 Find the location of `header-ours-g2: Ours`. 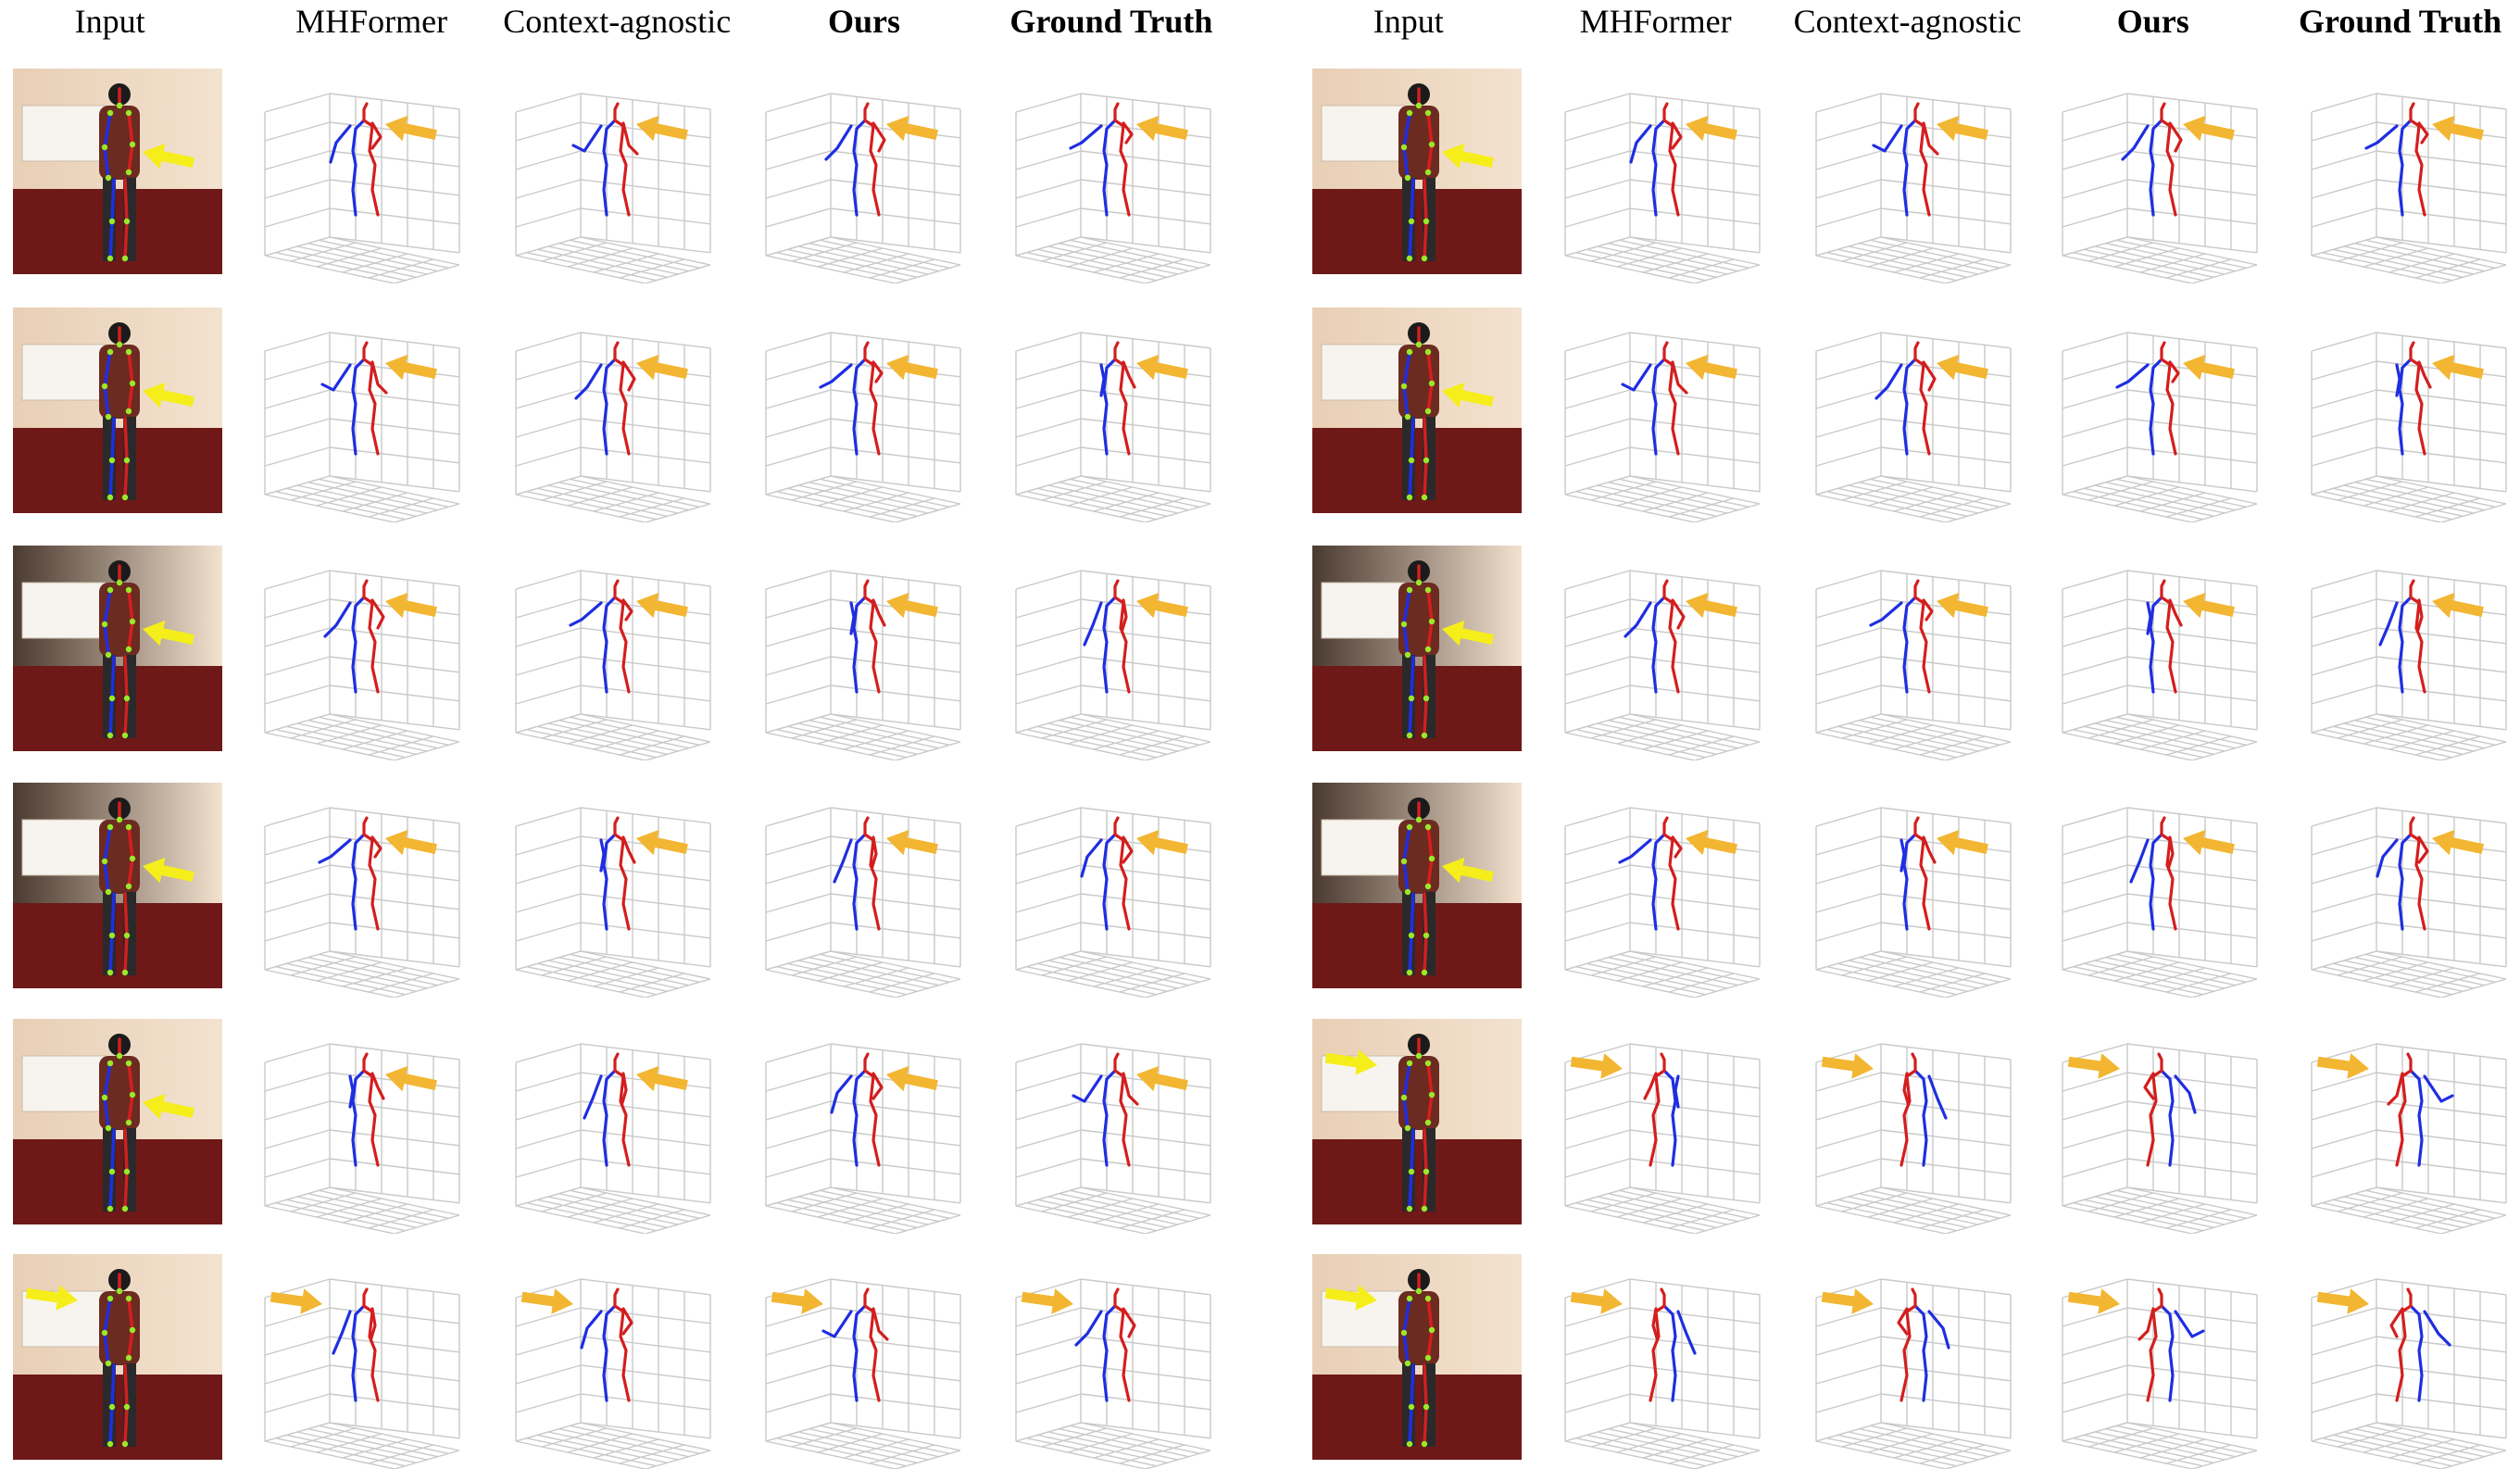

header-ours-g2: Ours is located at coordinates (2152, 21).